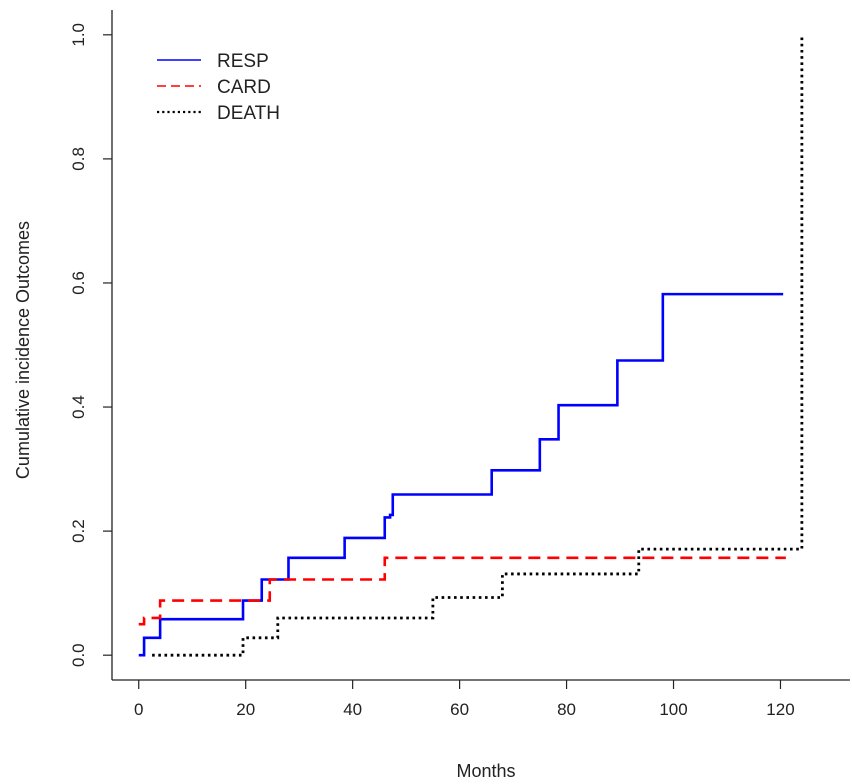  What do you see at coordinates (459, 709) in the screenshot?
I see `x-tick-label: 60` at bounding box center [459, 709].